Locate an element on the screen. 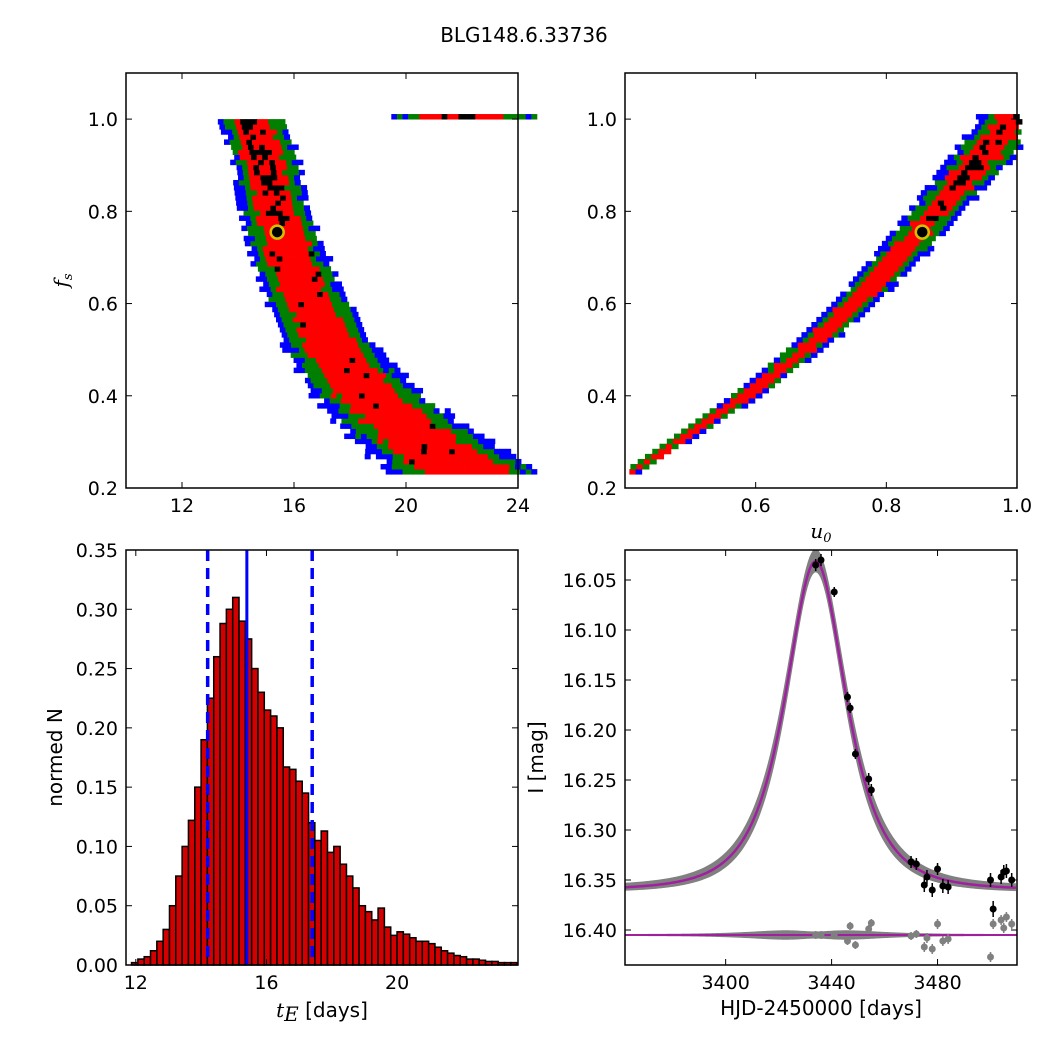  y-tick-label: 0.8 is located at coordinates (602, 212).